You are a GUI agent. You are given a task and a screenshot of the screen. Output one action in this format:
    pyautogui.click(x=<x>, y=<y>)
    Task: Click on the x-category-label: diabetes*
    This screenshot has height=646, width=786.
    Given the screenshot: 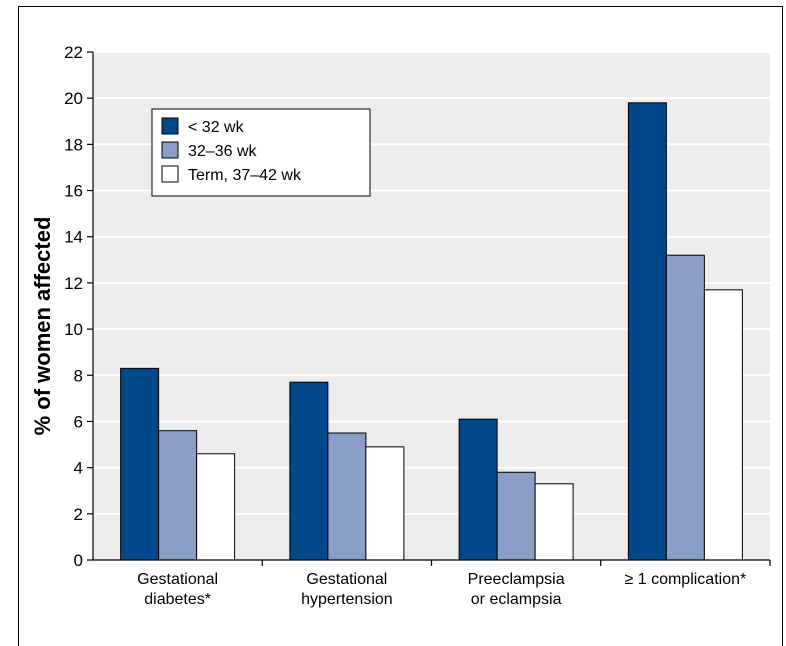 What is the action you would take?
    pyautogui.click(x=177, y=599)
    